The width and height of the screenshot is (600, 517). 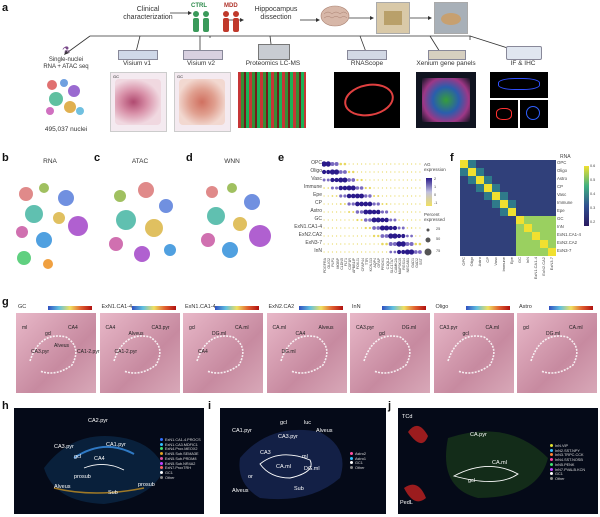 What do you see at coordinates (559, 474) in the screenshot?
I see `legend-label: GC1` at bounding box center [559, 474].